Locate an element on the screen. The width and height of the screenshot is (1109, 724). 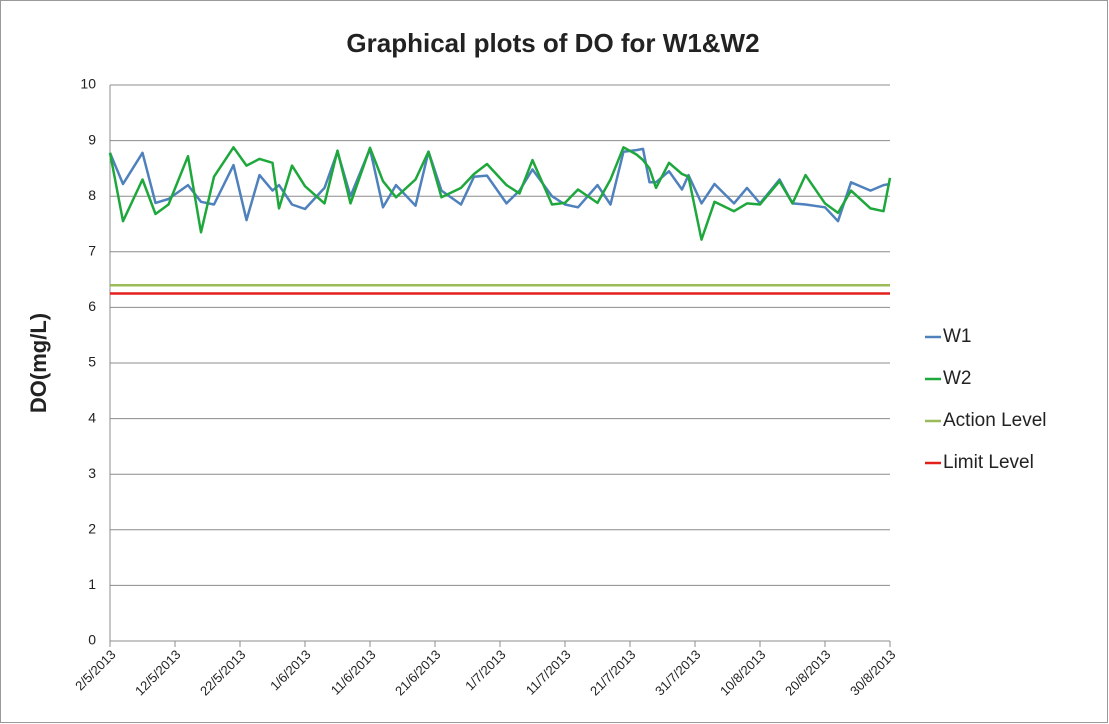
series-line is located at coordinates (500, 193).